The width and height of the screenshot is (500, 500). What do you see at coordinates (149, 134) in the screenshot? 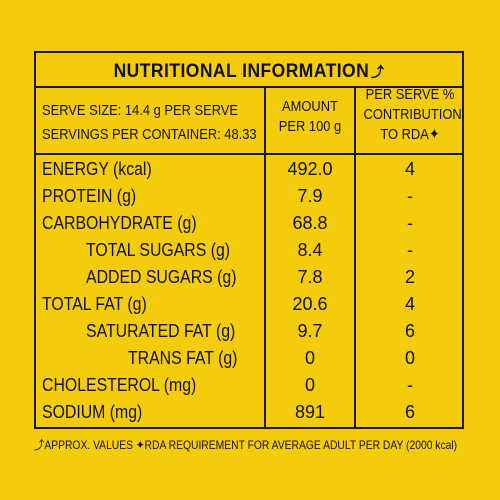
I see `servings-per-container: SERVINGS PER CONTAINER: 48.33` at bounding box center [149, 134].